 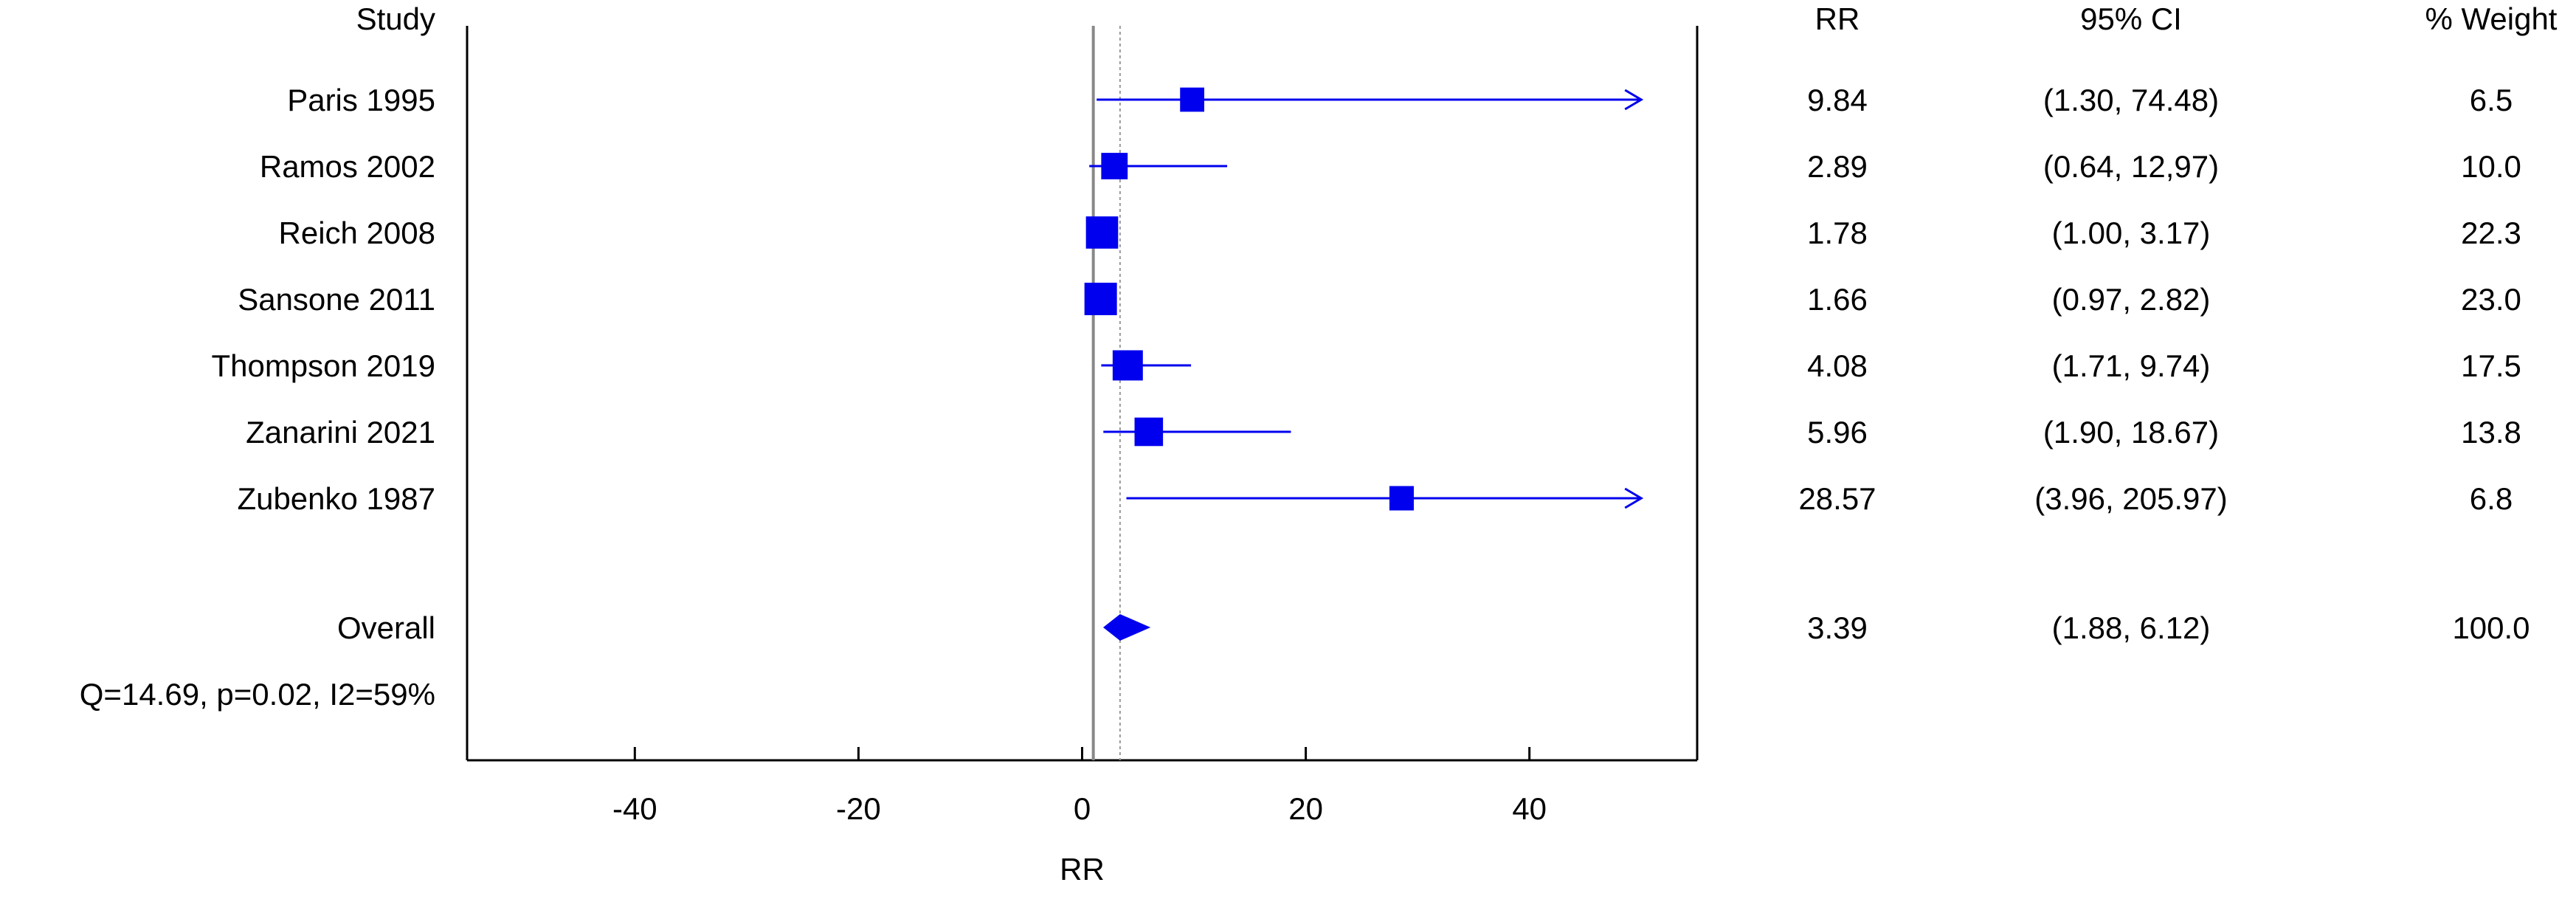 I want to click on study-label: Sansone 2011, so click(x=336, y=299).